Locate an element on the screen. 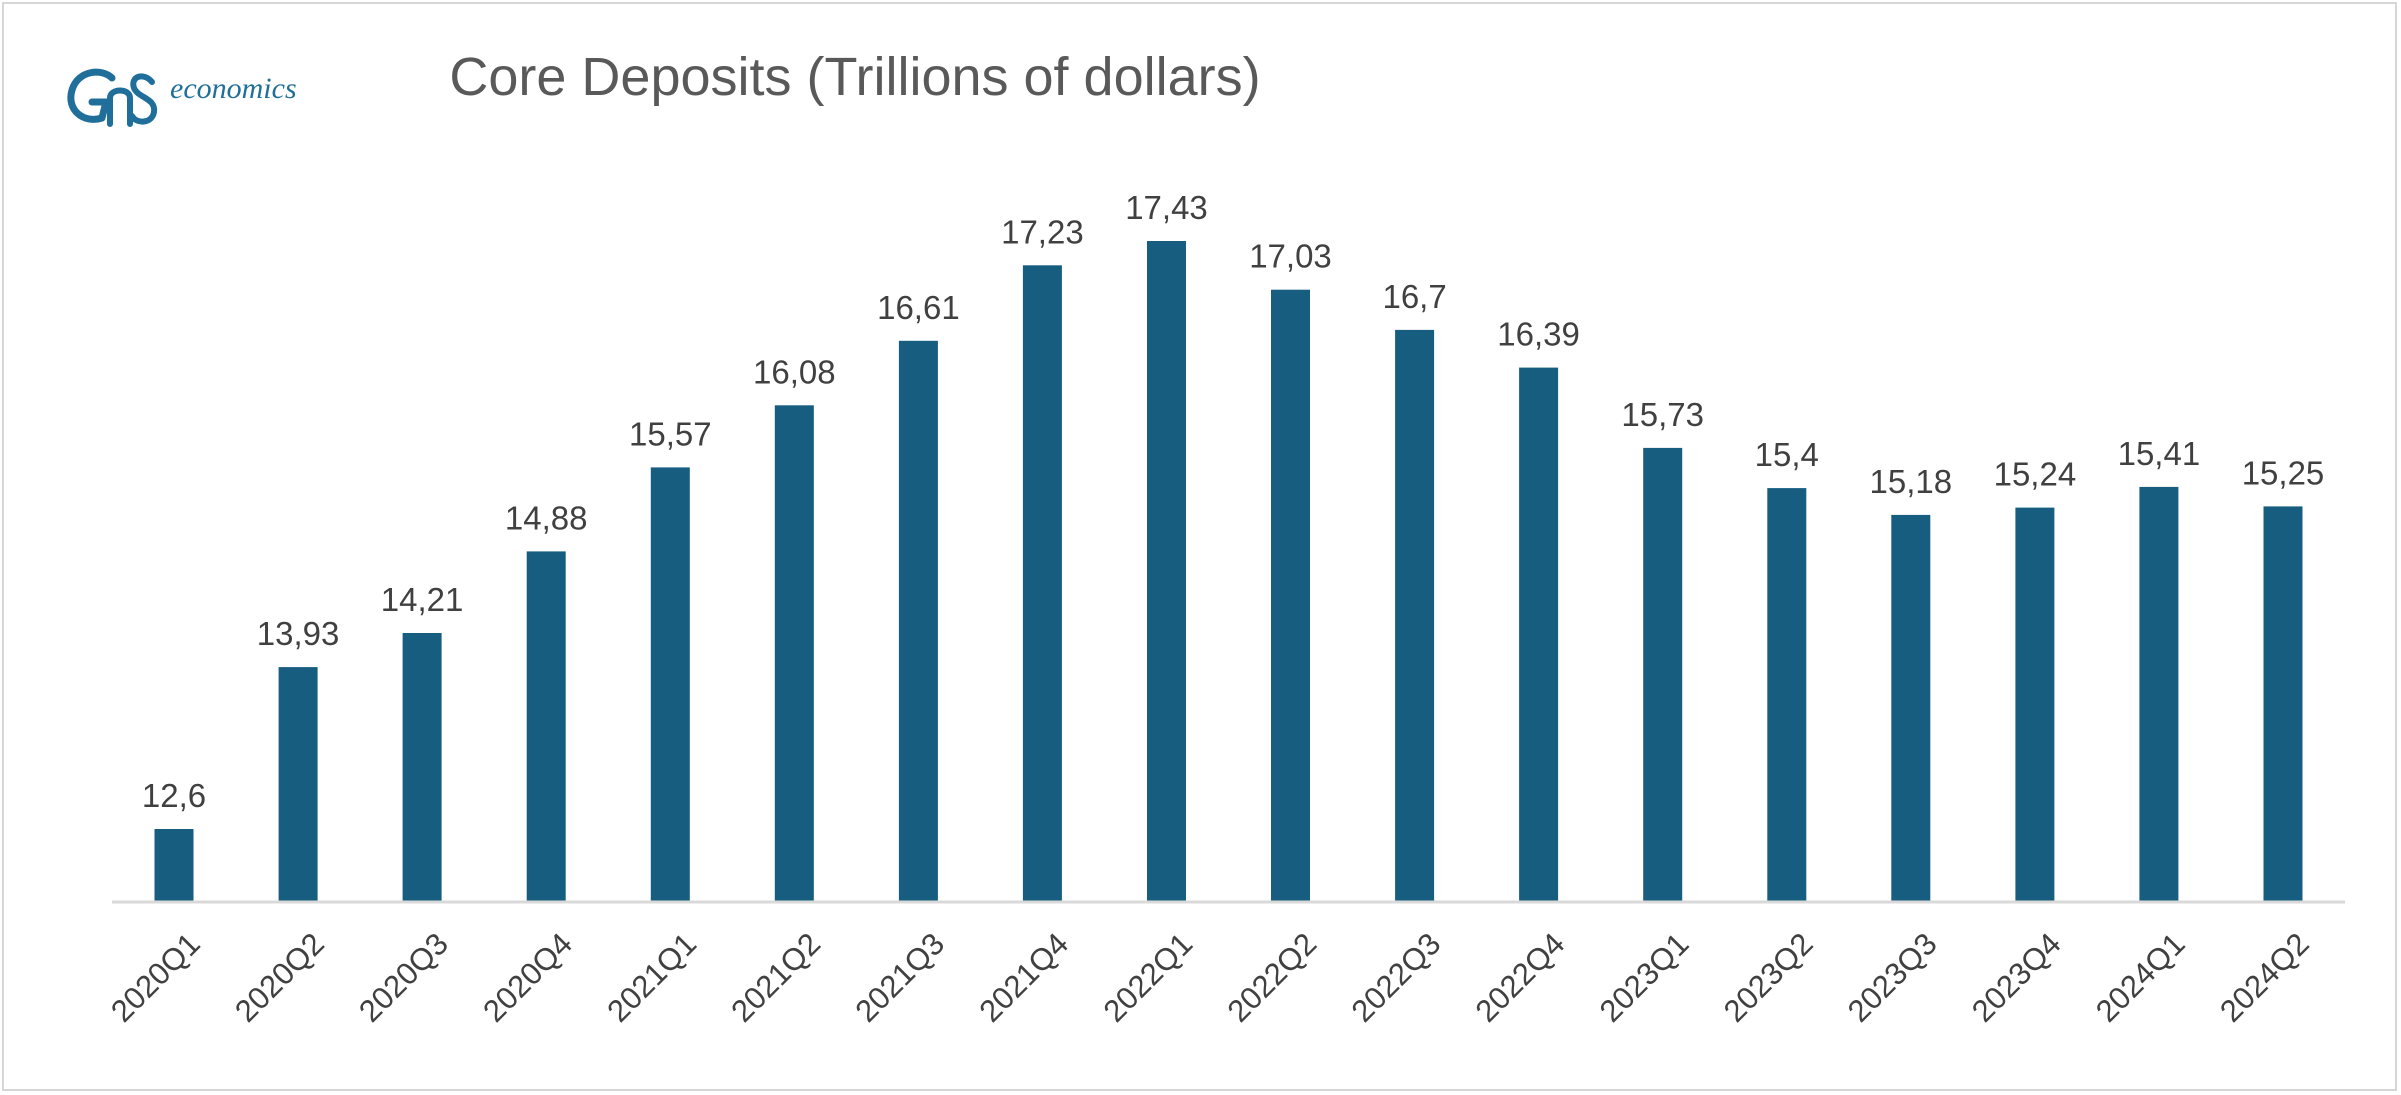  x-tick-label-2022Q1: 2022Q1 is located at coordinates (1148, 977).